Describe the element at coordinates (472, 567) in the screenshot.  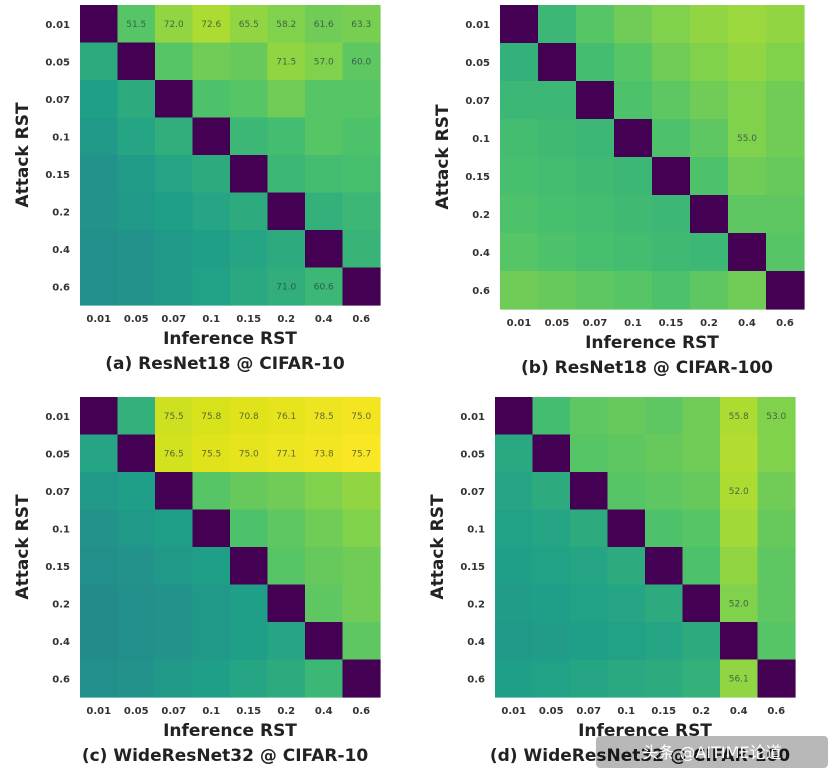
I see `y-tick-label: 0.15` at that location.